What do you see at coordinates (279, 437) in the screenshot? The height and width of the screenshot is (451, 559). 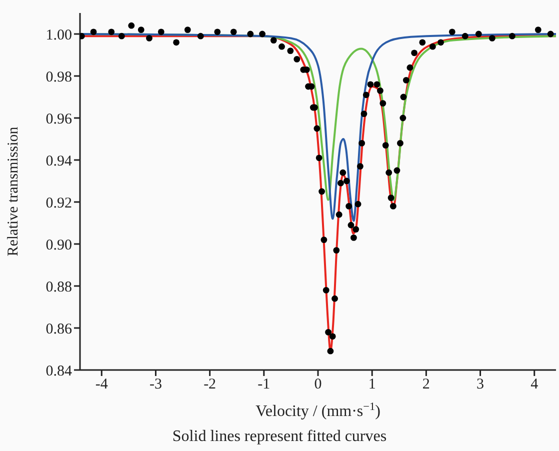 I see `text: Solid lines represent fitted curves` at bounding box center [279, 437].